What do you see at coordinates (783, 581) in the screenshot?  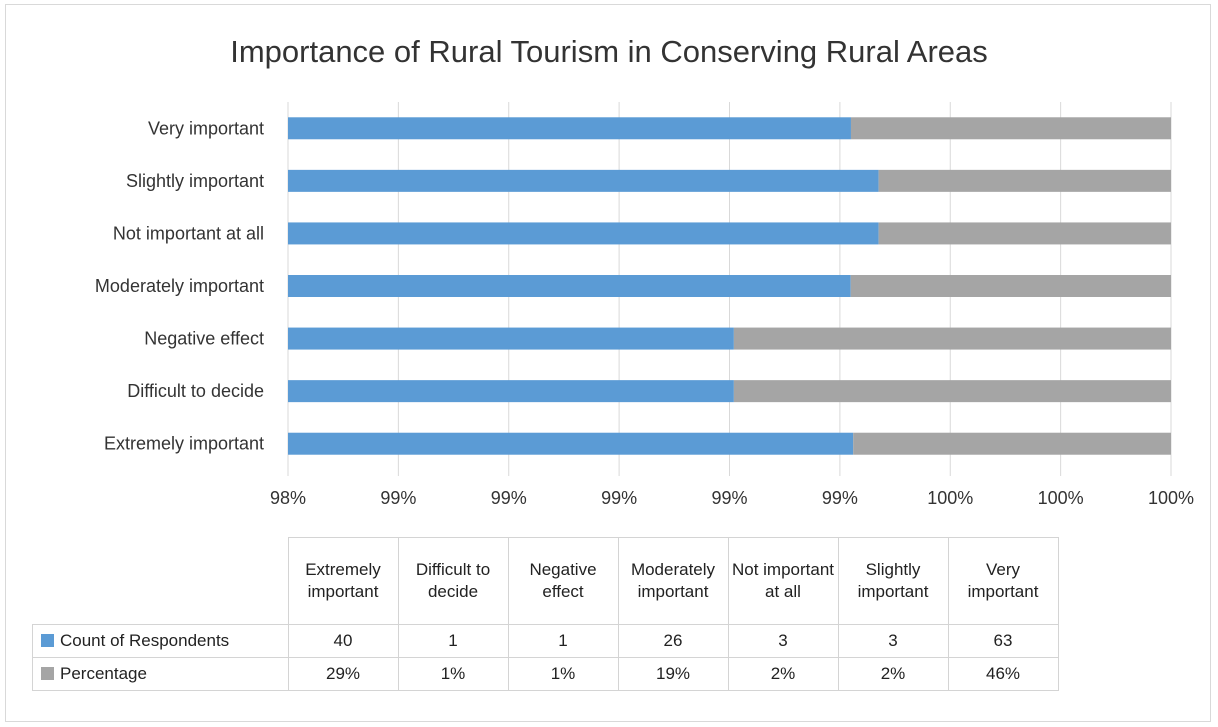 I see `data-table-header: Not important at all` at bounding box center [783, 581].